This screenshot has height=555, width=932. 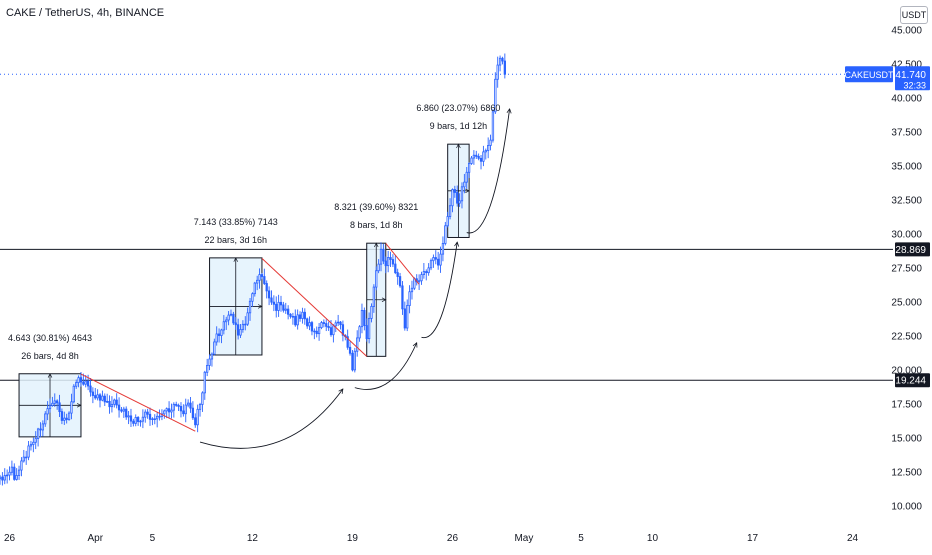 I want to click on measure-label-bars: 22 bars, 3d 16h, so click(x=235, y=240).